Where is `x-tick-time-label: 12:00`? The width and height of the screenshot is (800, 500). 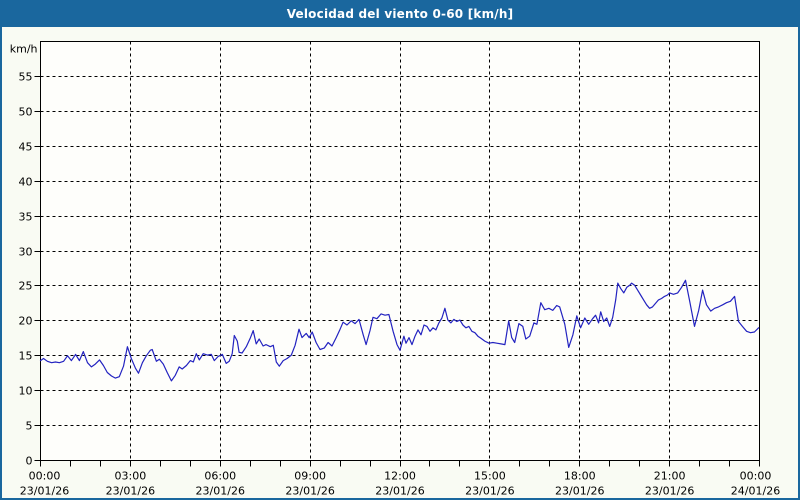 x-tick-time-label: 12:00 is located at coordinates (400, 476).